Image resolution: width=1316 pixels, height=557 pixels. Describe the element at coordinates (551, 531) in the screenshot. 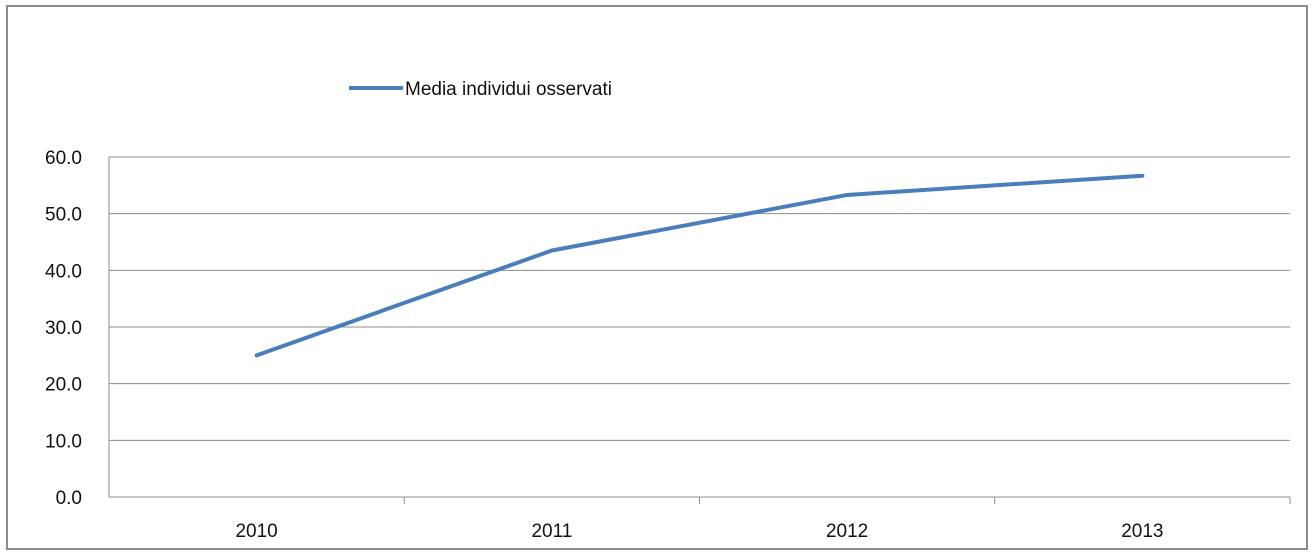

I see `x-tick-label: 2011` at that location.